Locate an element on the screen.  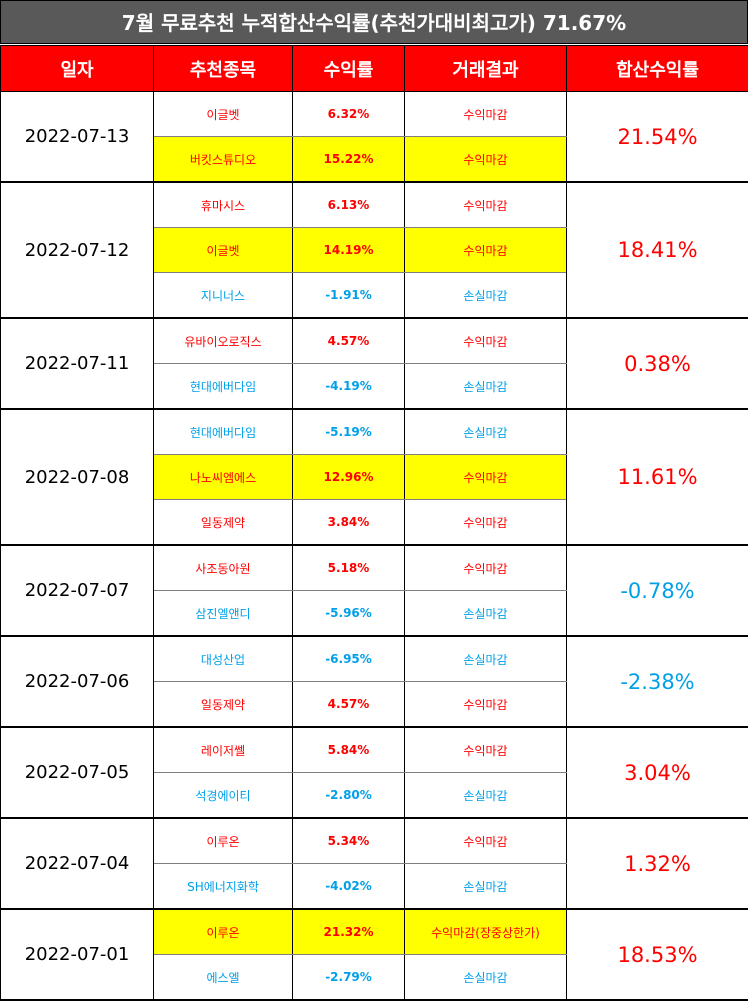
date-cell: 2022-07-01 is located at coordinates (77, 954).